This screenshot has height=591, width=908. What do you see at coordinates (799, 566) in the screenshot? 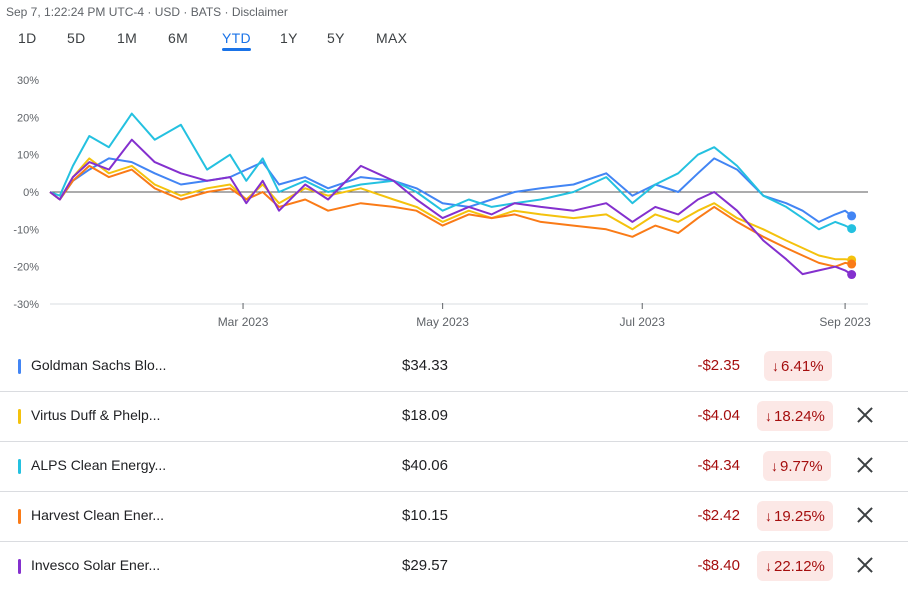
I see `percent-change-value: 22.12%` at bounding box center [799, 566].